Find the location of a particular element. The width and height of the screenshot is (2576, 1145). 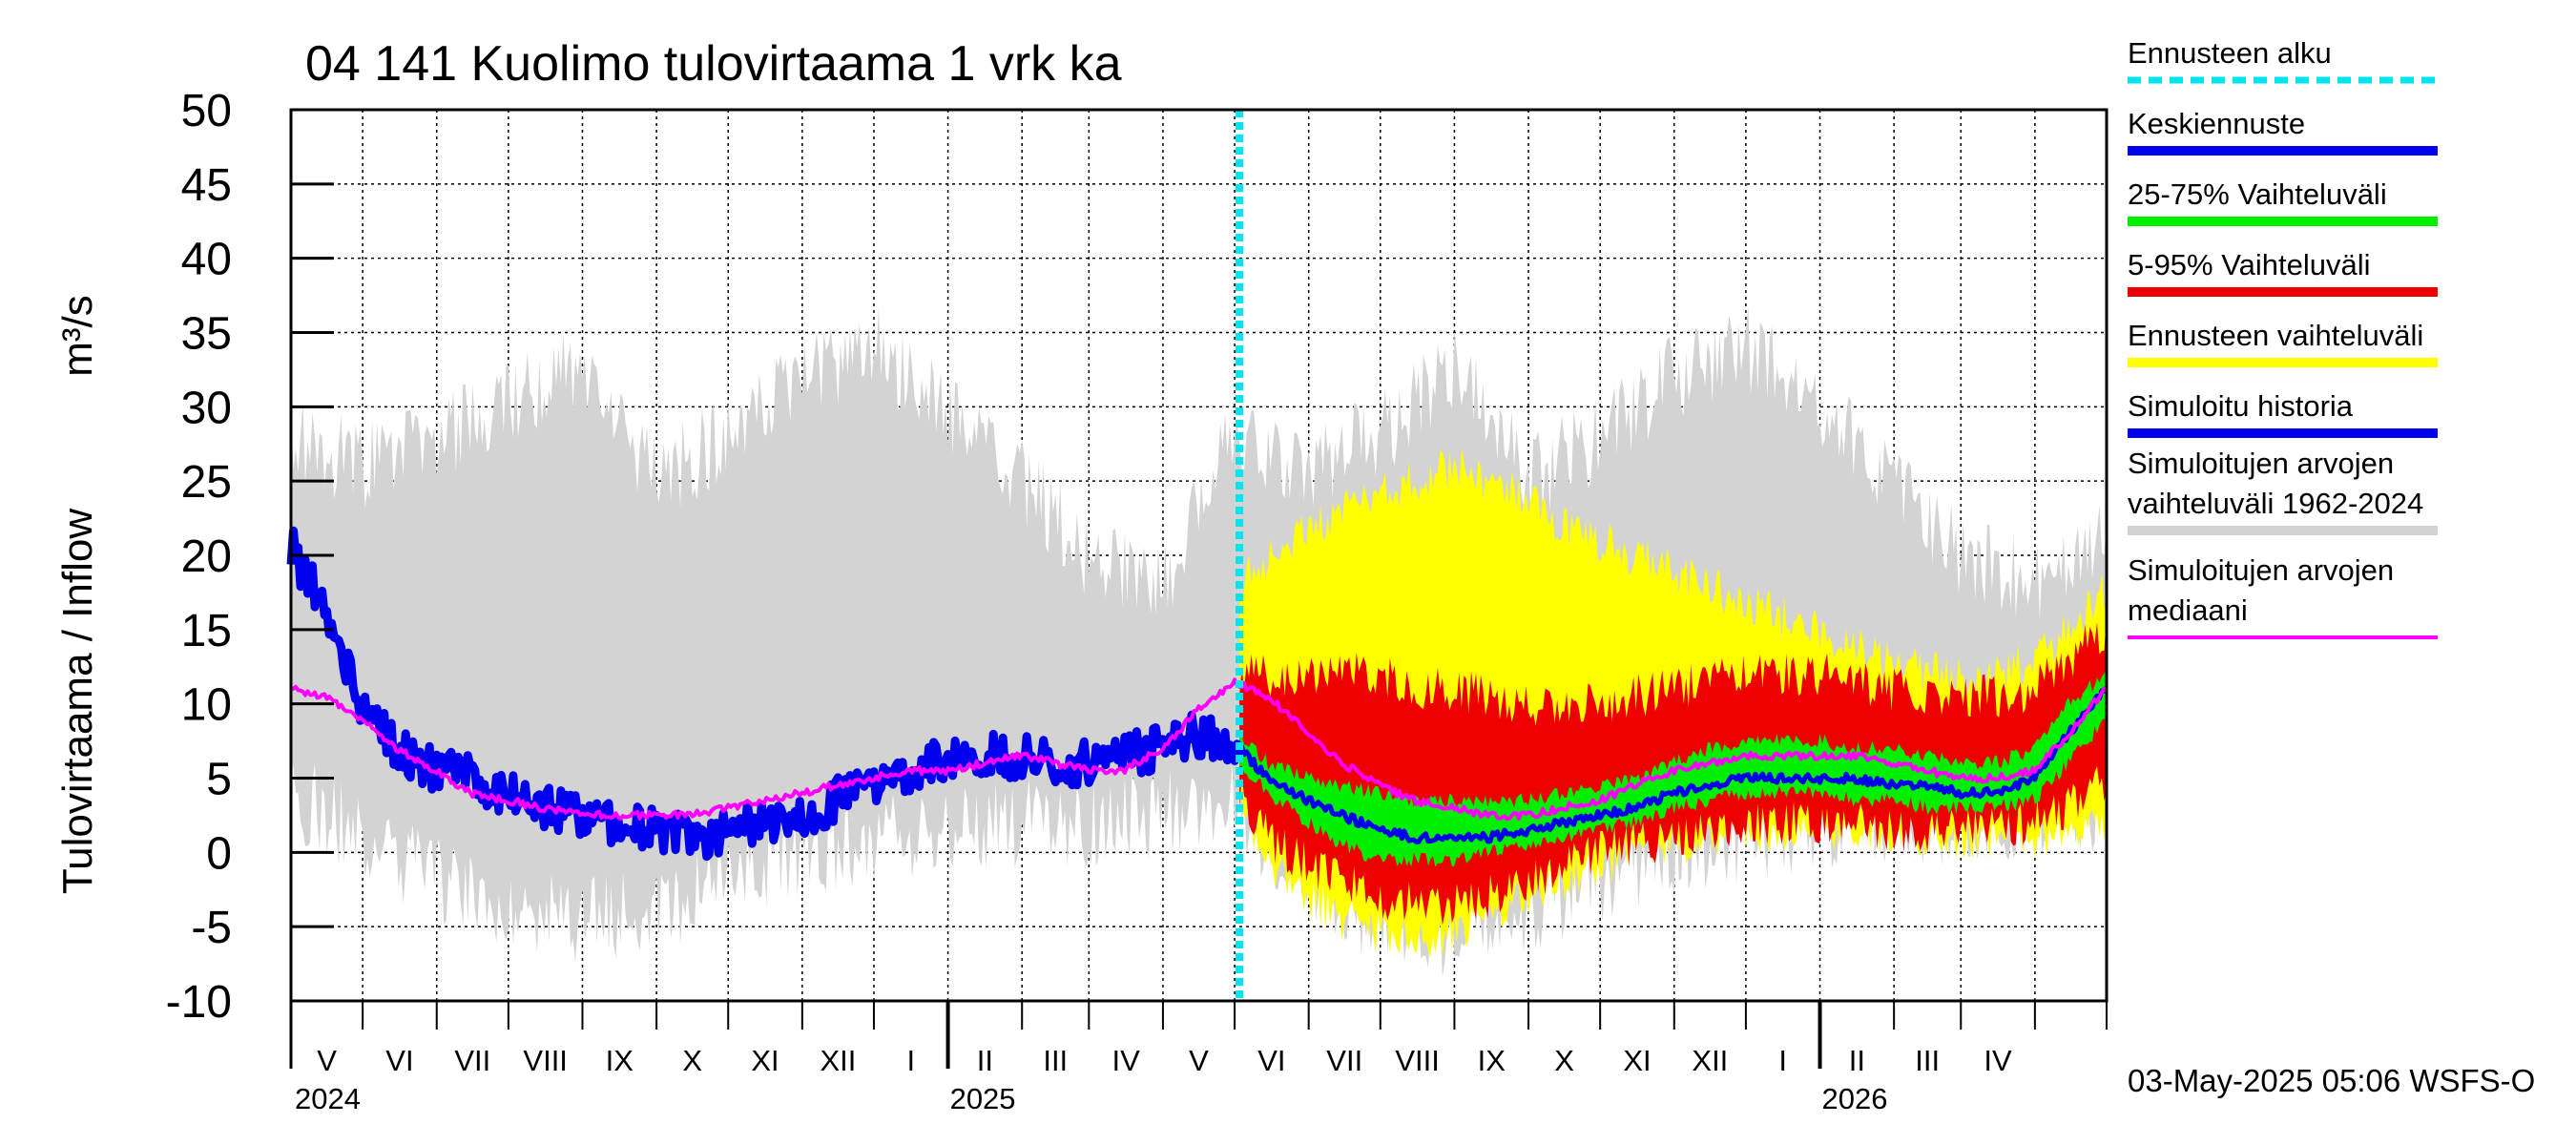

legend-item: Simuloitujen arvojen mediaani is located at coordinates (2283, 596).